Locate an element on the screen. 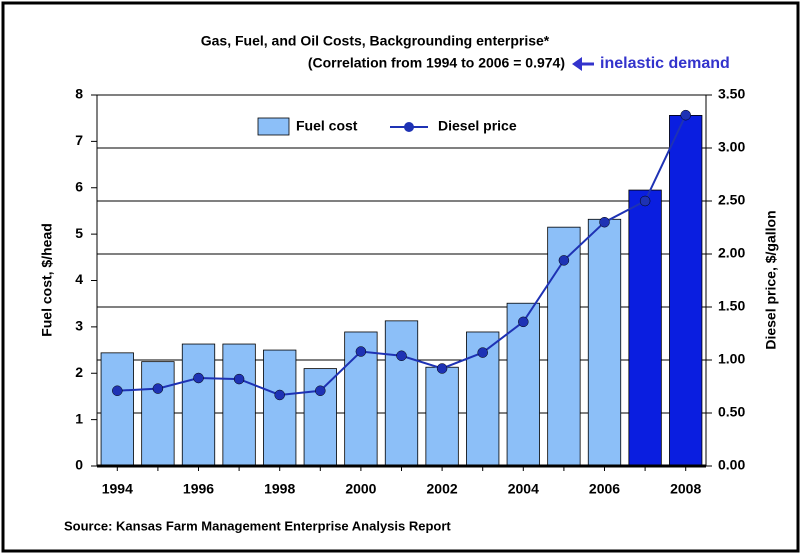 This screenshot has width=802, height=555. x-tick-label: 2008 is located at coordinates (685, 489).